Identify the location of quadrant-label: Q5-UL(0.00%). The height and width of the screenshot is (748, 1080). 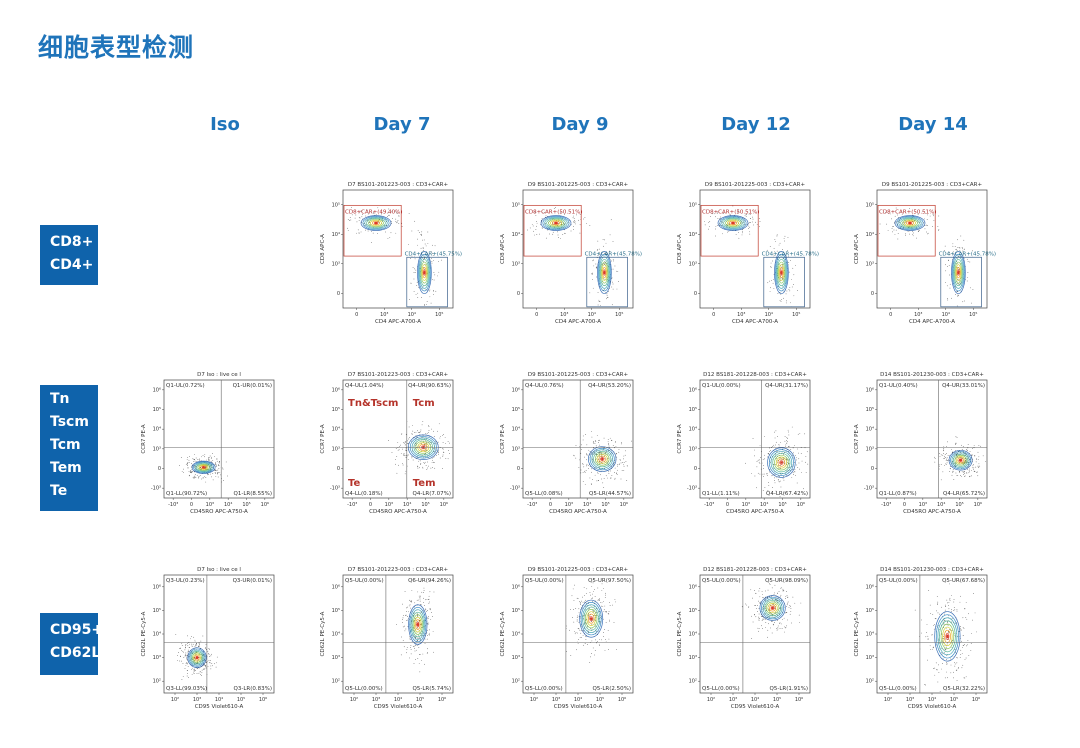
(721, 581).